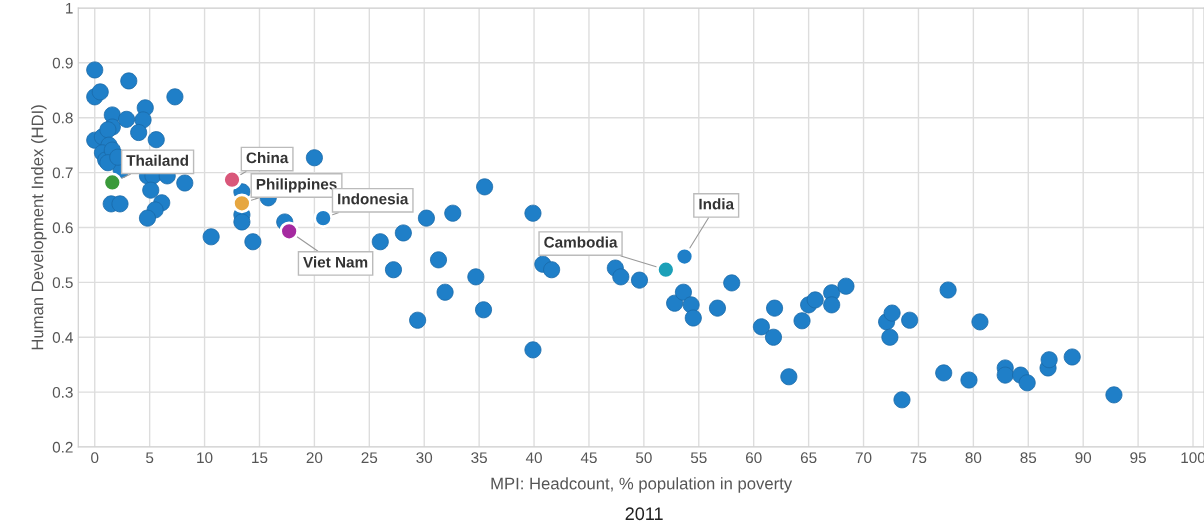  What do you see at coordinates (62, 63) in the screenshot?
I see `y-tick-label: 0.9` at bounding box center [62, 63].